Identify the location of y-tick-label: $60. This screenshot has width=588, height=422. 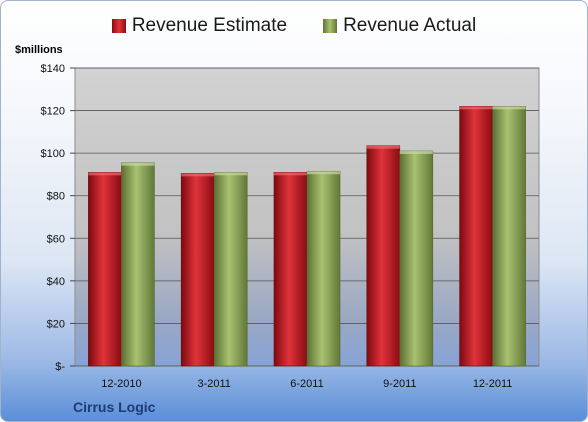
(56, 239).